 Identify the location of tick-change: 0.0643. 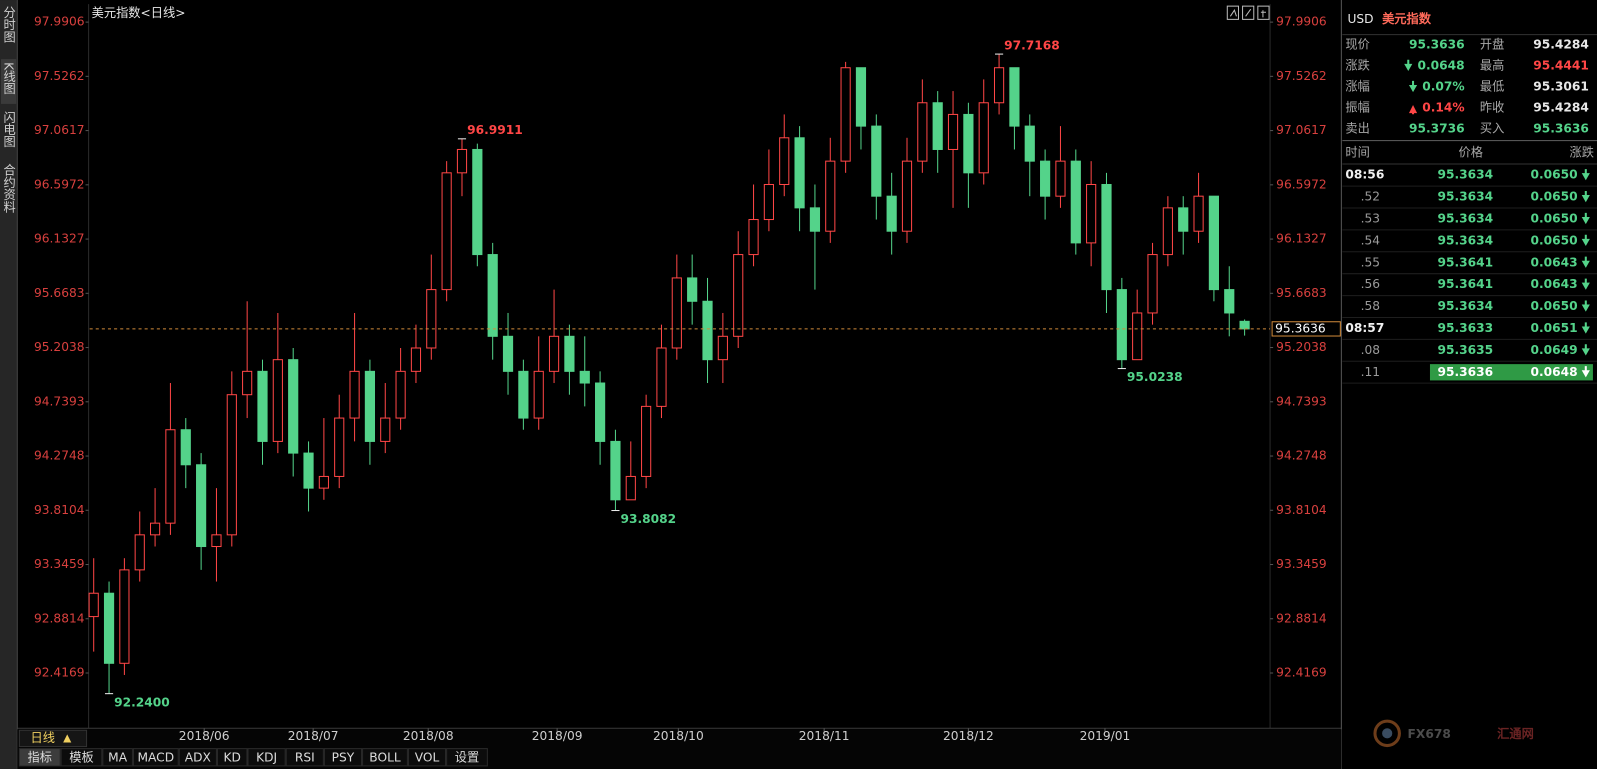
(1553, 262).